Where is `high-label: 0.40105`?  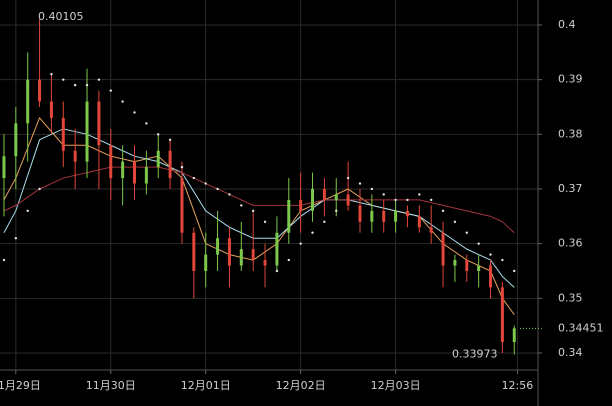
high-label: 0.40105 is located at coordinates (61, 16).